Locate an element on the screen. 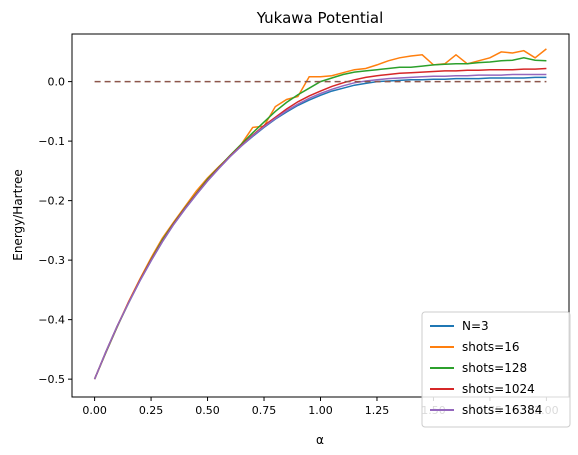  legend-label: shots=16 is located at coordinates (490, 347).